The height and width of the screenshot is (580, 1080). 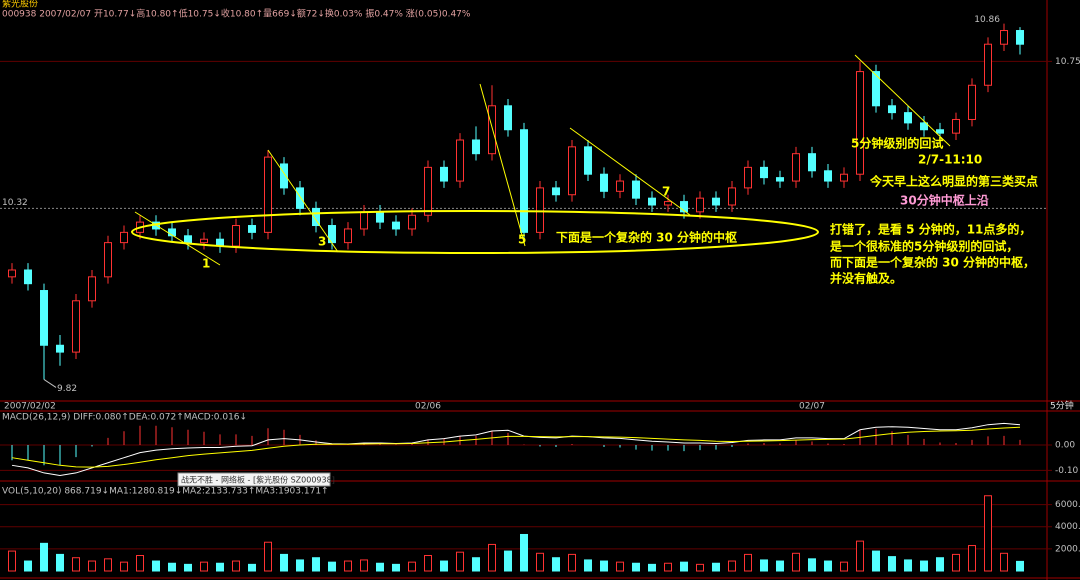 I want to click on note: 5分钟级别的回试, so click(x=897, y=143).